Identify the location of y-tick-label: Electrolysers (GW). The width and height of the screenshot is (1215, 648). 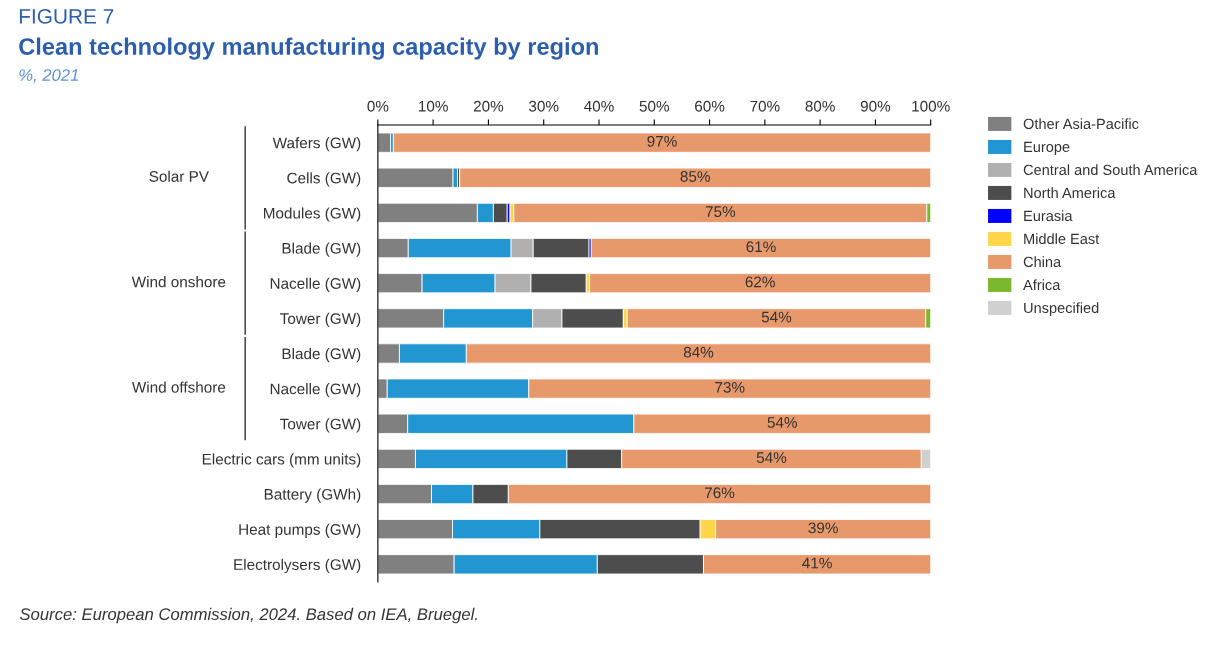
(297, 566).